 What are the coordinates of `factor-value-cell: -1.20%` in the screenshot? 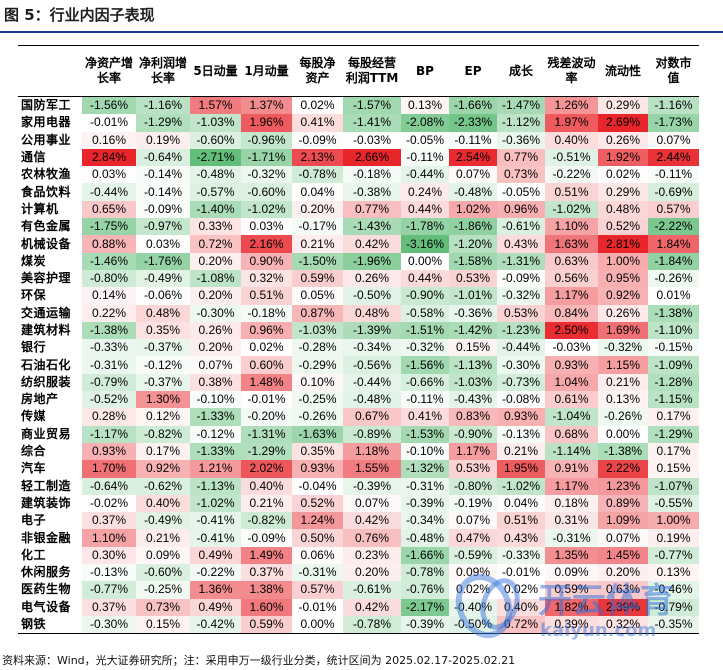 It's located at (473, 244).